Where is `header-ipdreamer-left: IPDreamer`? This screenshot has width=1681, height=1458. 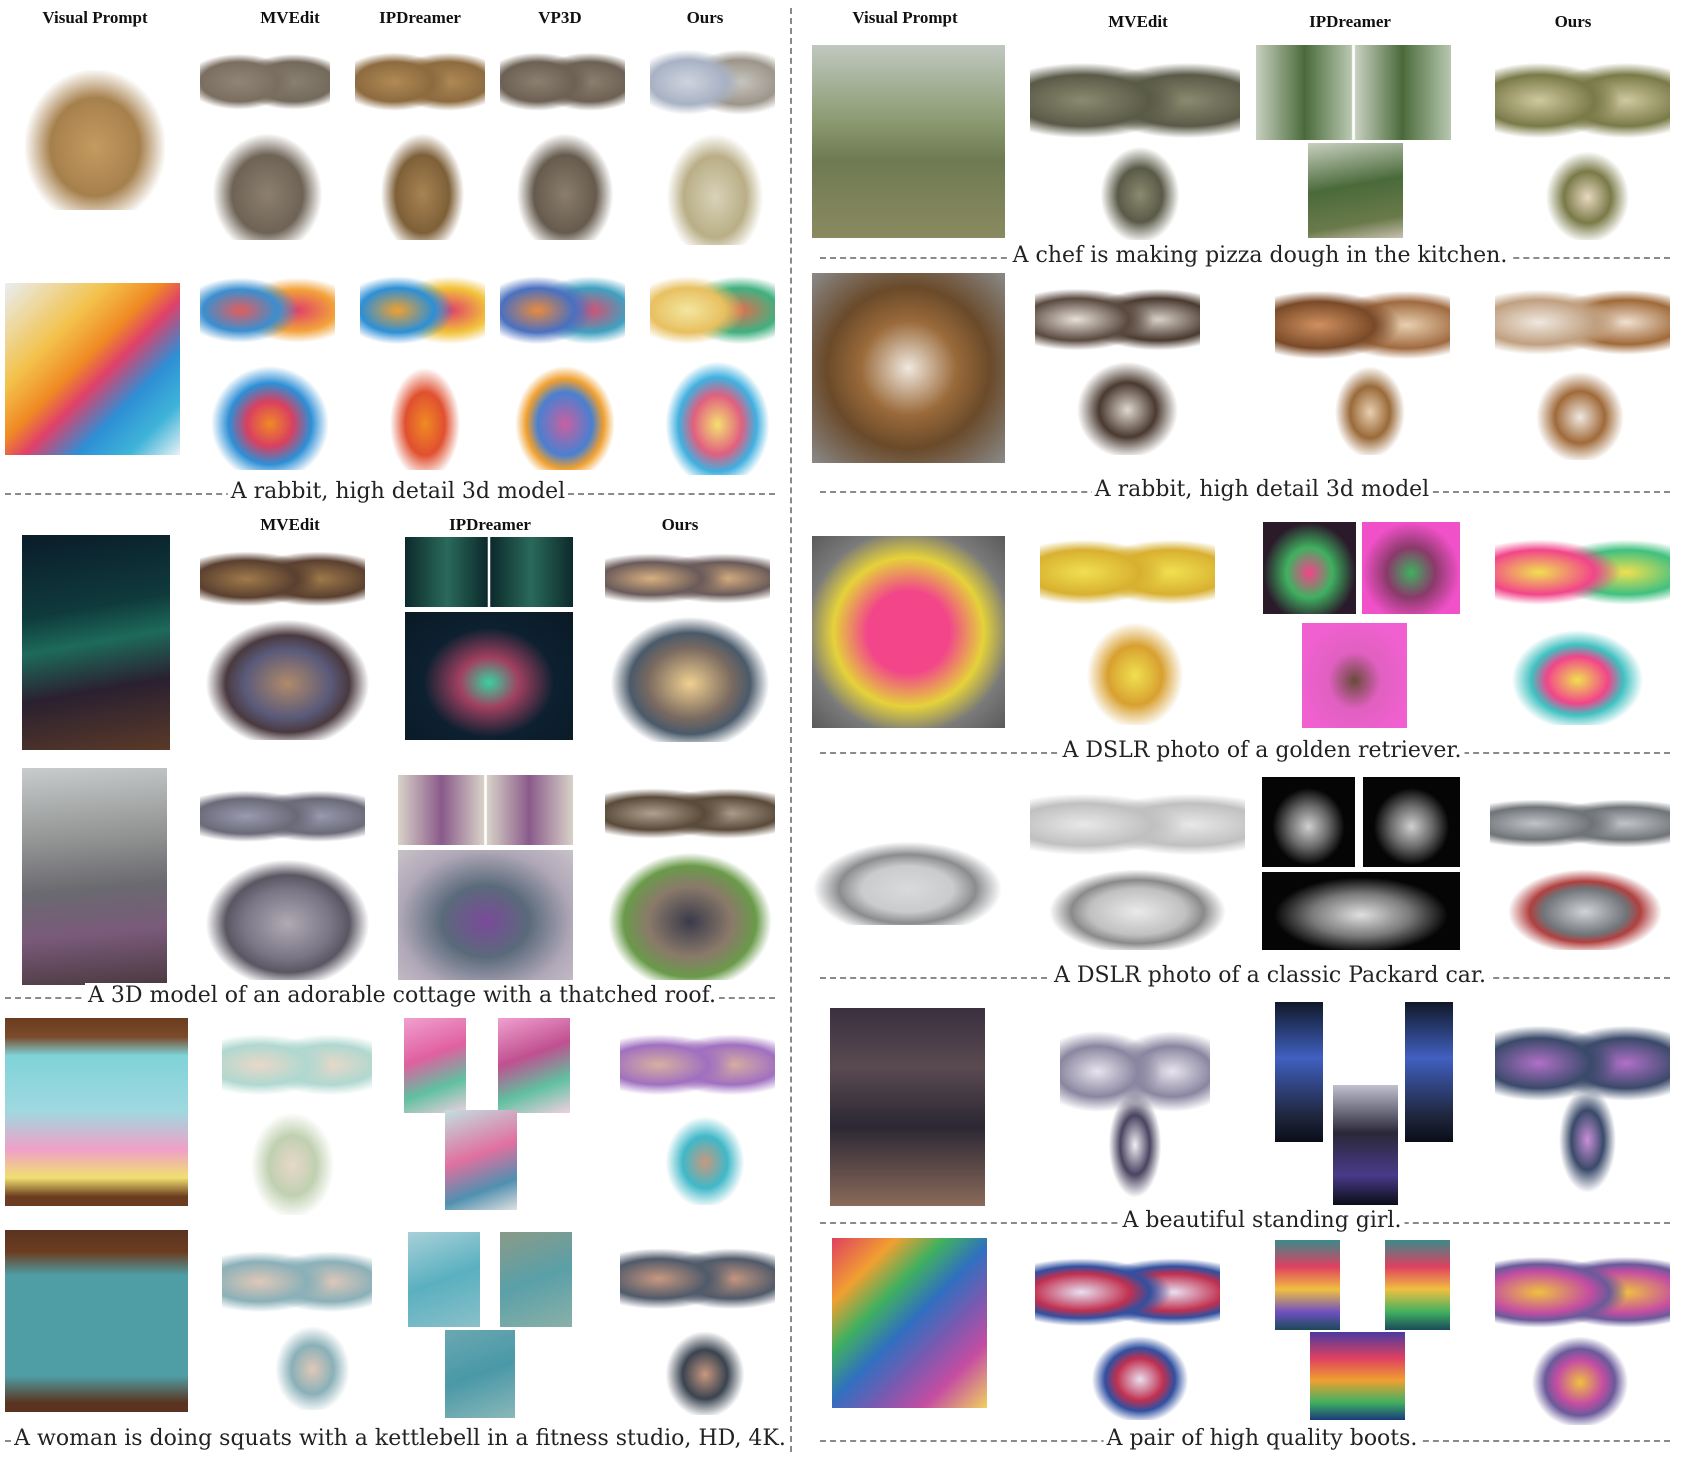 header-ipdreamer-left: IPDreamer is located at coordinates (420, 17).